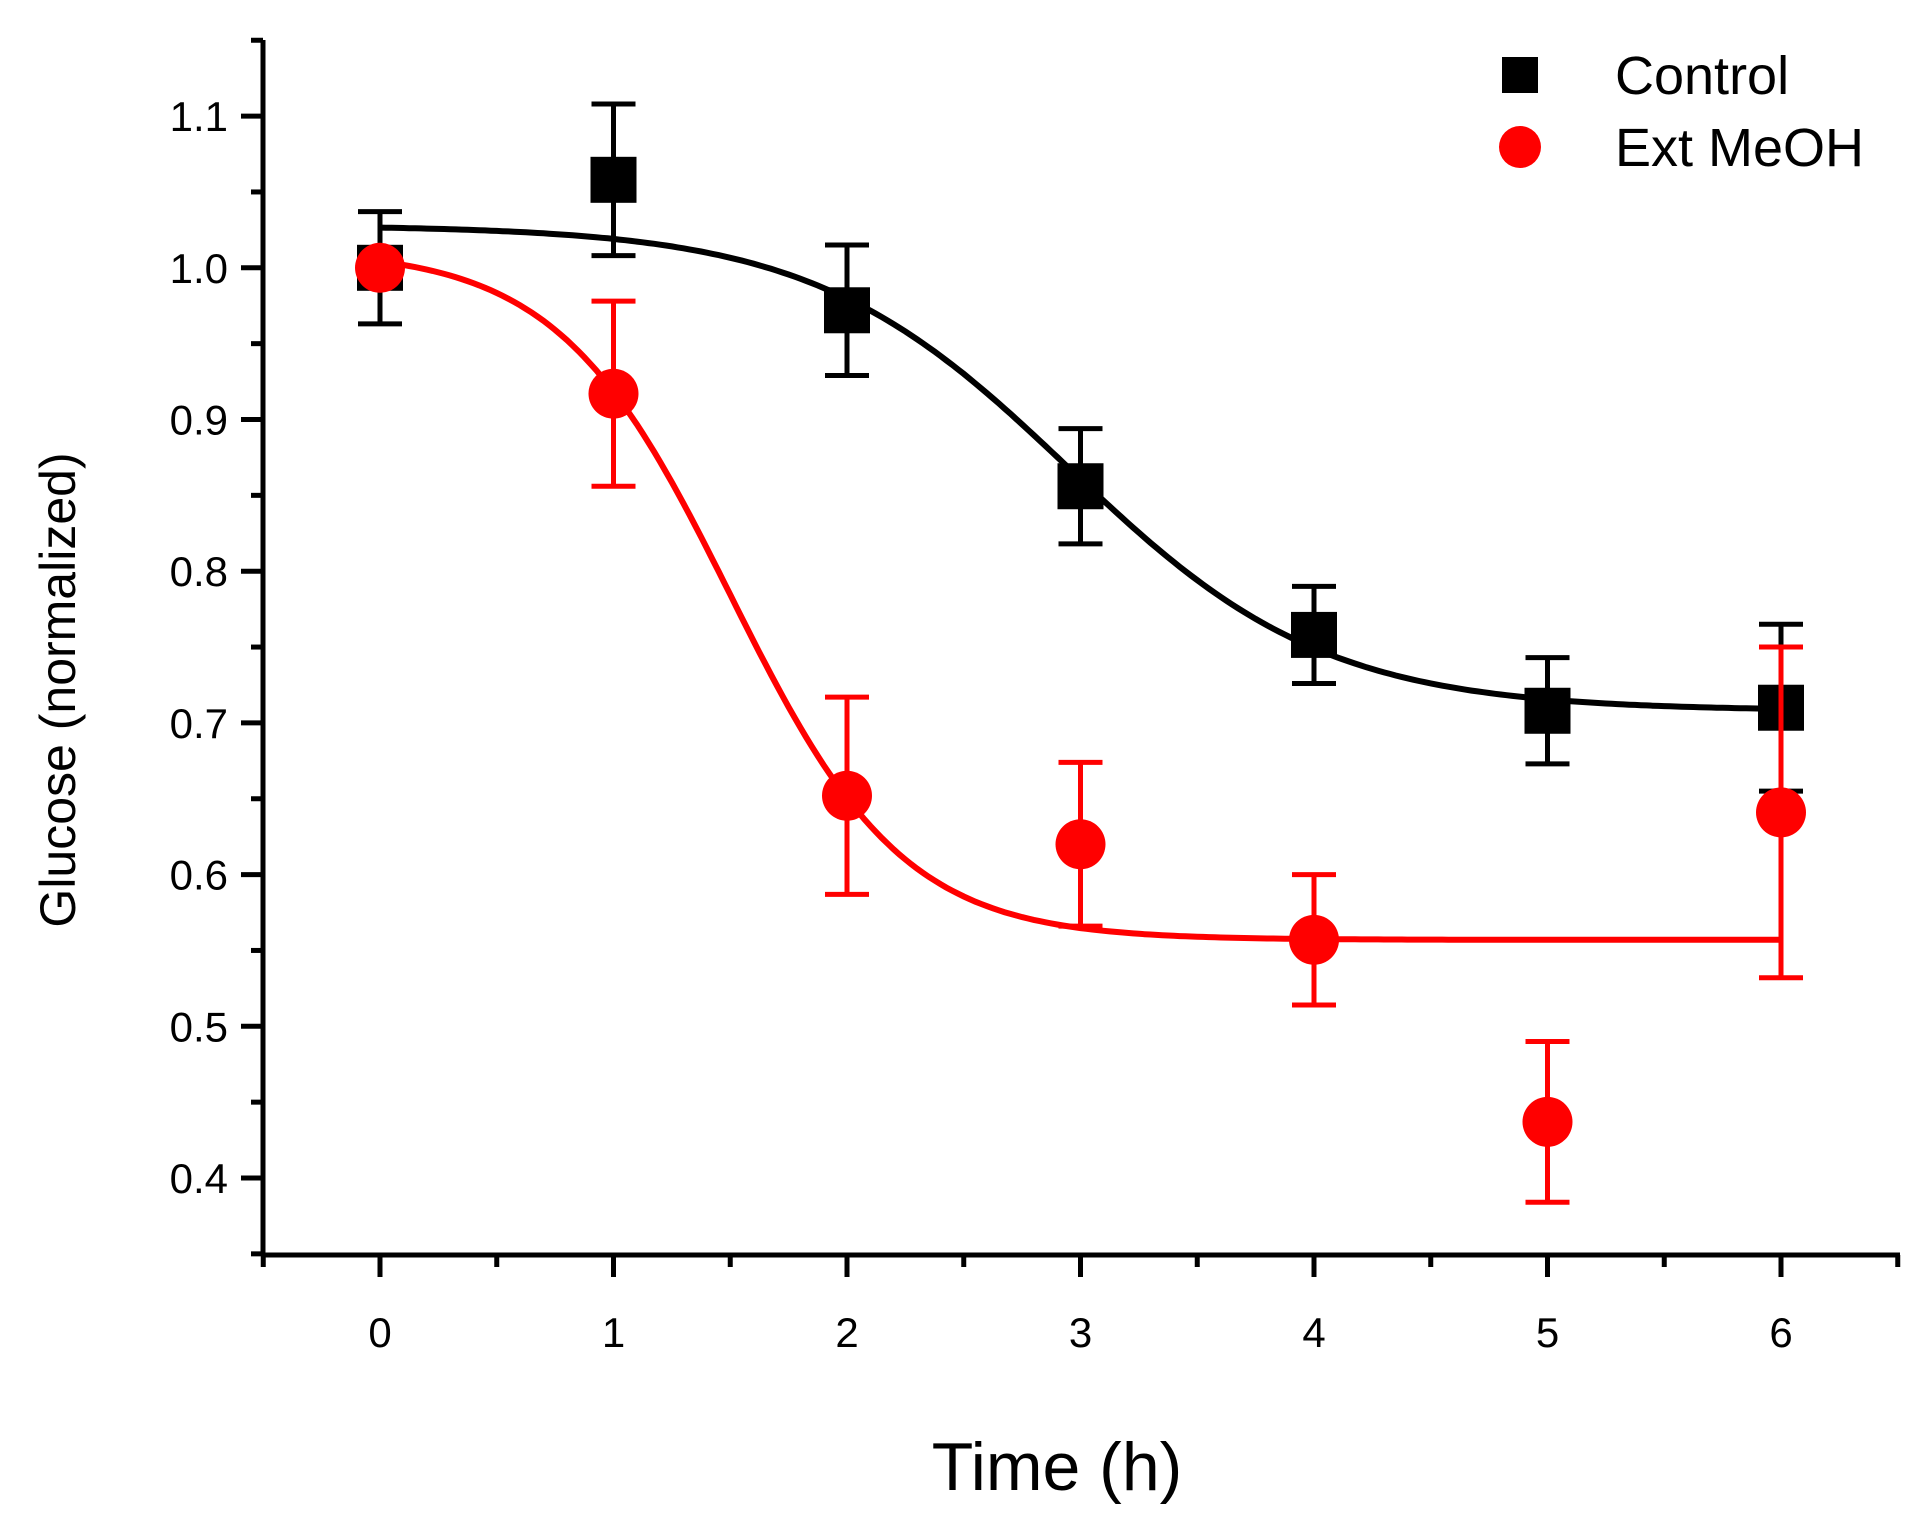 The width and height of the screenshot is (1917, 1522). I want to click on legend-marker-ext-meoh, so click(1520, 147).